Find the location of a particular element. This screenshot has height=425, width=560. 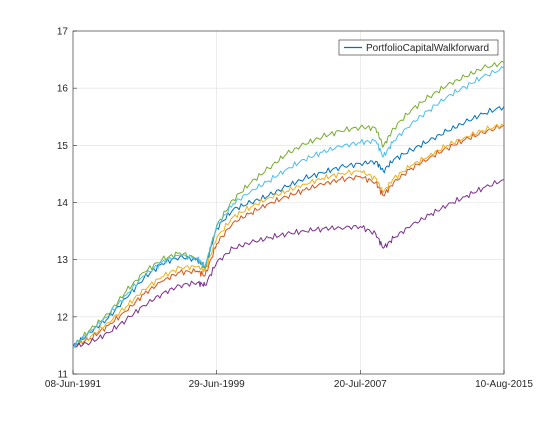

legend-box is located at coordinates (418, 47).